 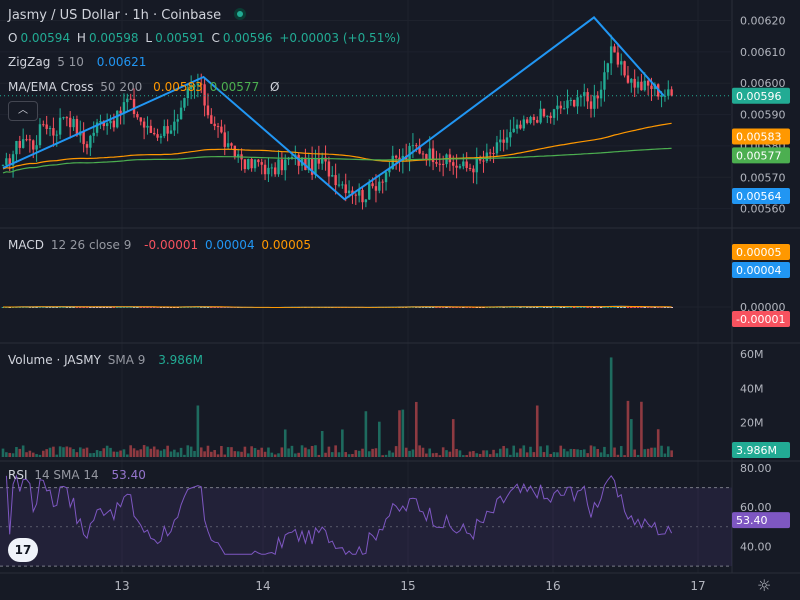 What do you see at coordinates (752, 423) in the screenshot?
I see `volume-tick-label: 20M` at bounding box center [752, 423].